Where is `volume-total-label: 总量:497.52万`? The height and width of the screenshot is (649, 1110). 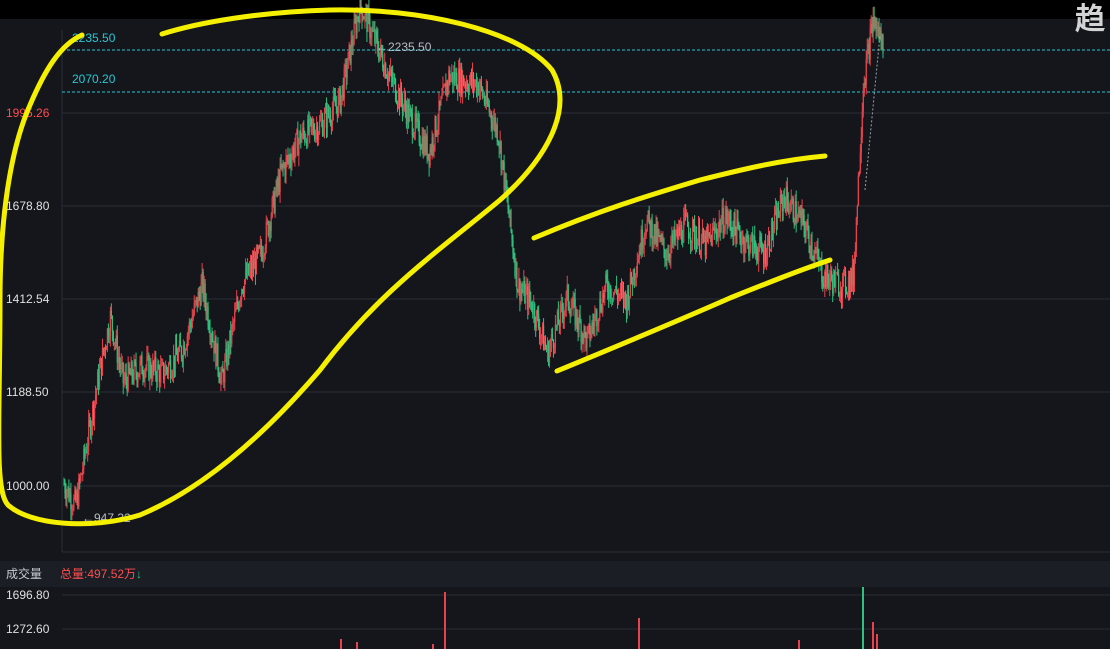 volume-total-label: 总量:497.52万 is located at coordinates (98, 574).